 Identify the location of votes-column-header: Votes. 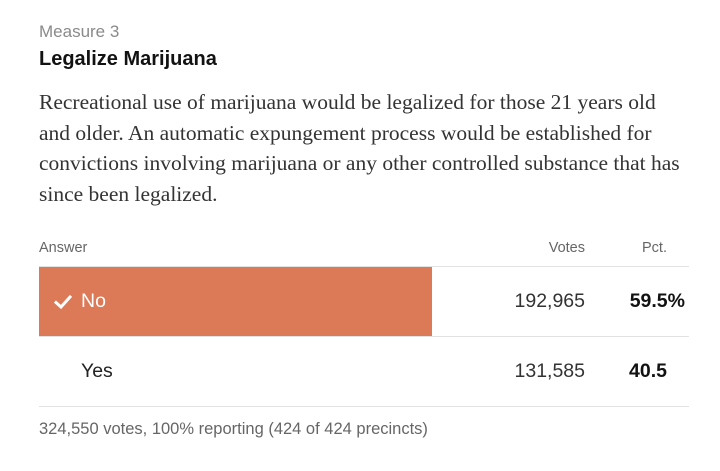
(566, 248).